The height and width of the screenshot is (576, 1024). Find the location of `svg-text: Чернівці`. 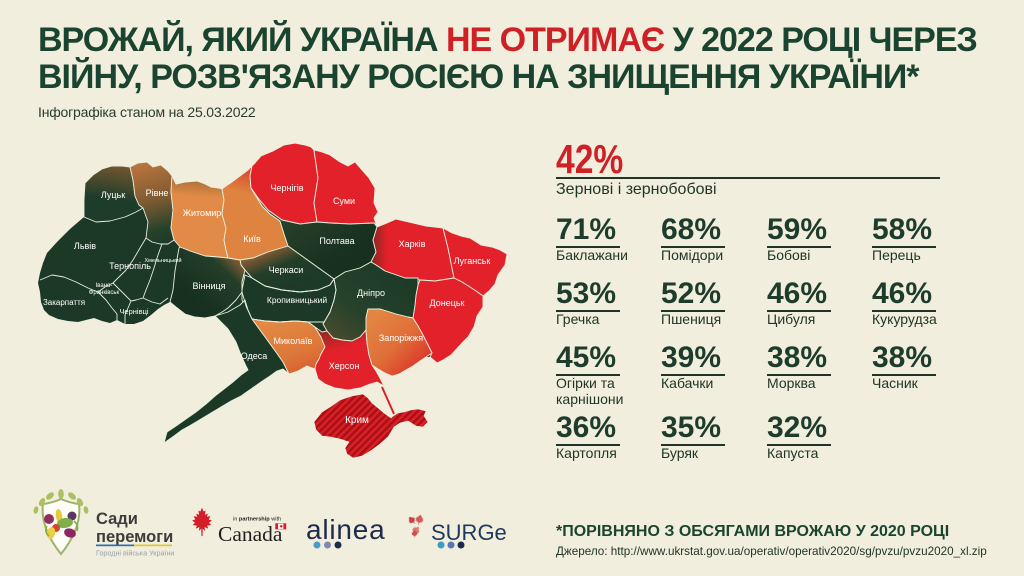

svg-text: Чернівці is located at coordinates (133, 311).